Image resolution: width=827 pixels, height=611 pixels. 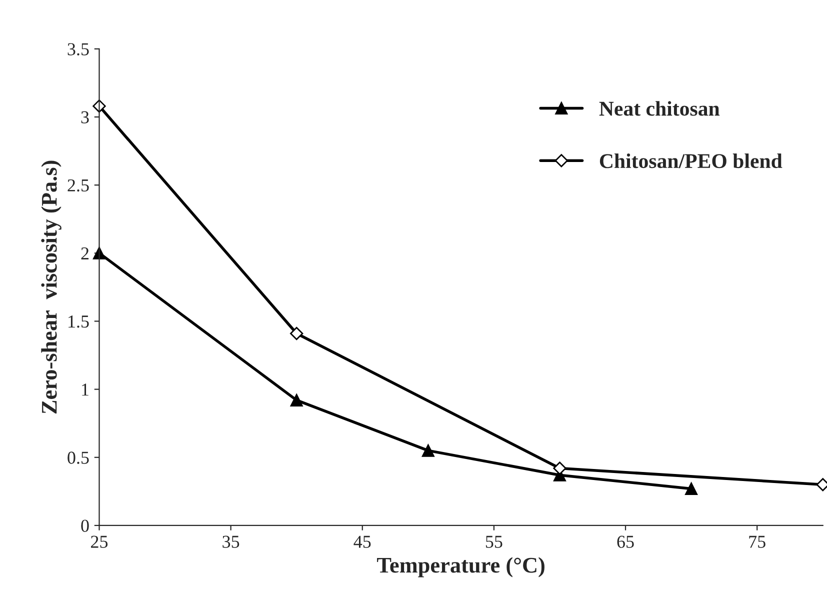 What do you see at coordinates (625, 542) in the screenshot?
I see `x-tick-label: 65` at bounding box center [625, 542].